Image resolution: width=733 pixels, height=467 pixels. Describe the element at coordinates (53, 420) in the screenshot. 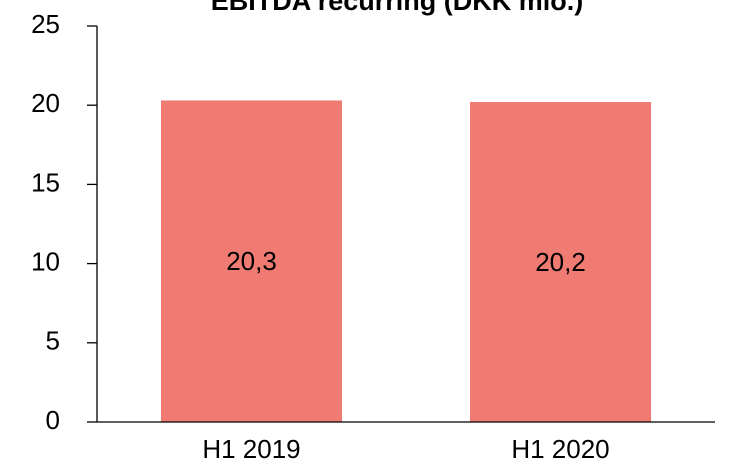

I see `y-tick-label: 0` at that location.